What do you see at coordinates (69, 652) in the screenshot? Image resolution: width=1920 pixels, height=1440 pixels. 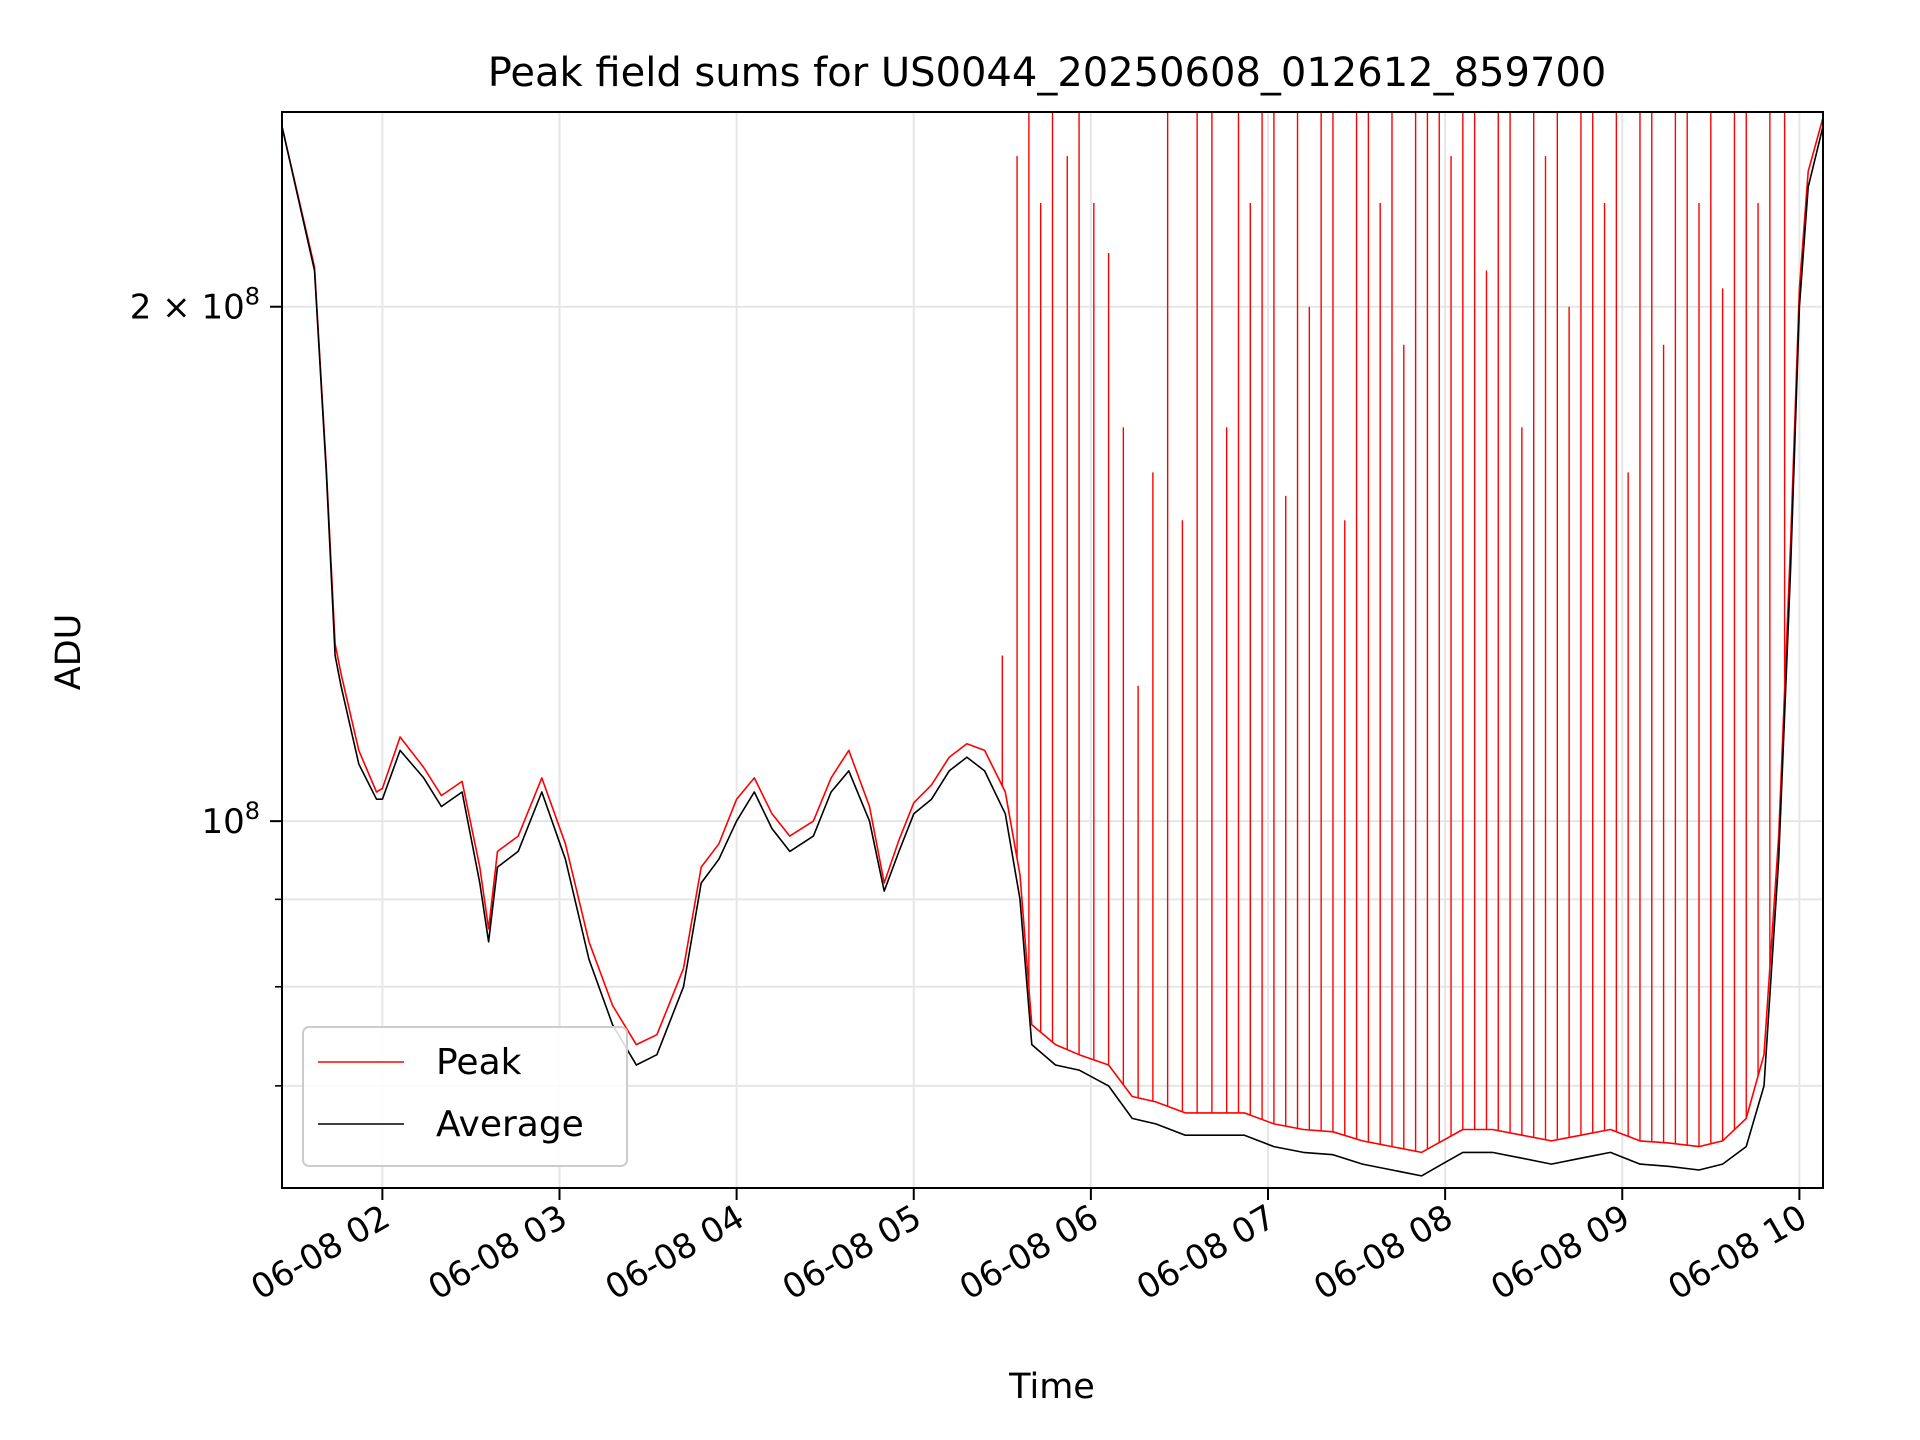 I see `y-axis-label: ADU` at bounding box center [69, 652].